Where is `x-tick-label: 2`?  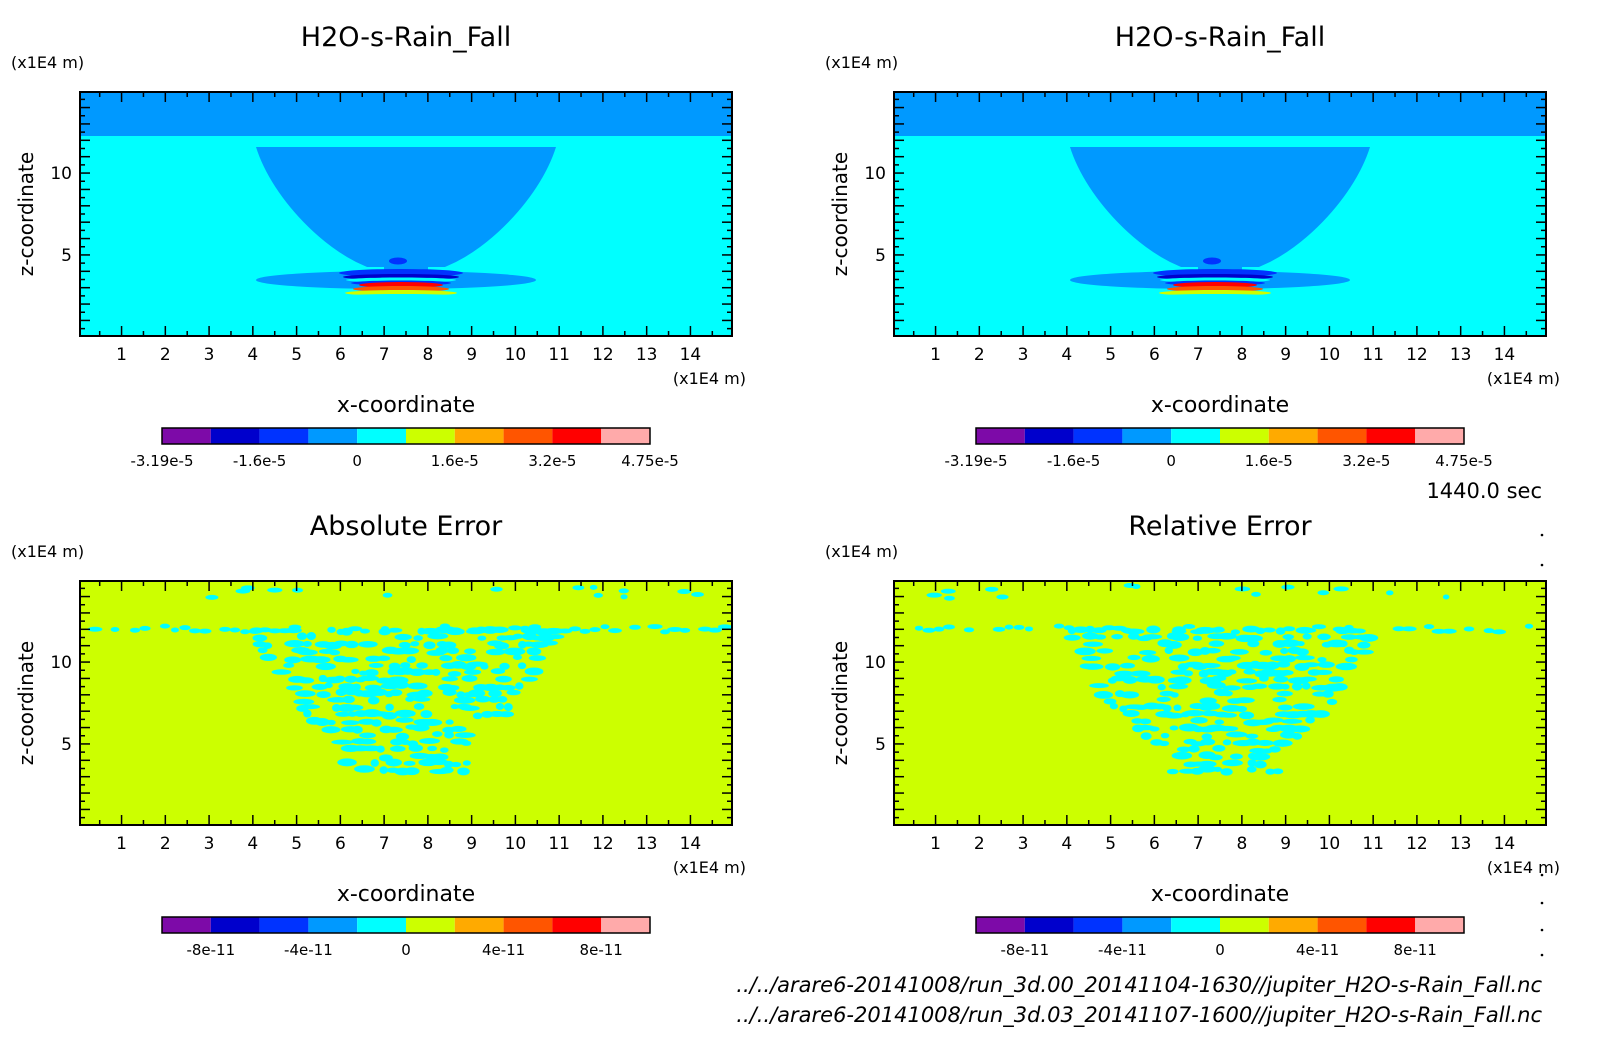
x-tick-label: 2 is located at coordinates (979, 355).